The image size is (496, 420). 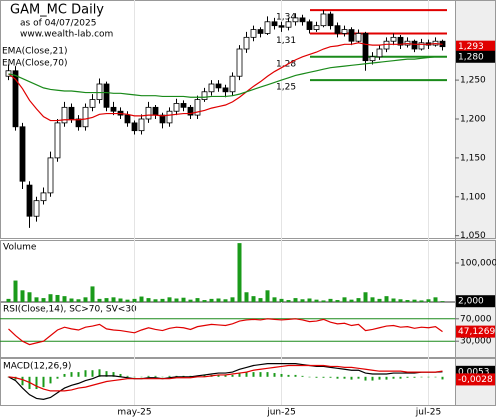 What do you see at coordinates (34, 64) in the screenshot?
I see `legend-entry: EMA(Close,70)` at bounding box center [34, 64].